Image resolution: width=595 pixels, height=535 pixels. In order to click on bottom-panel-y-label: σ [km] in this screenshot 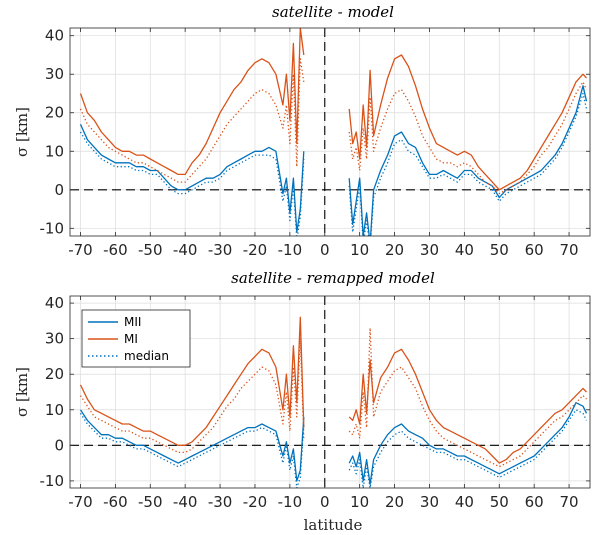, I will do `click(22, 392)`.